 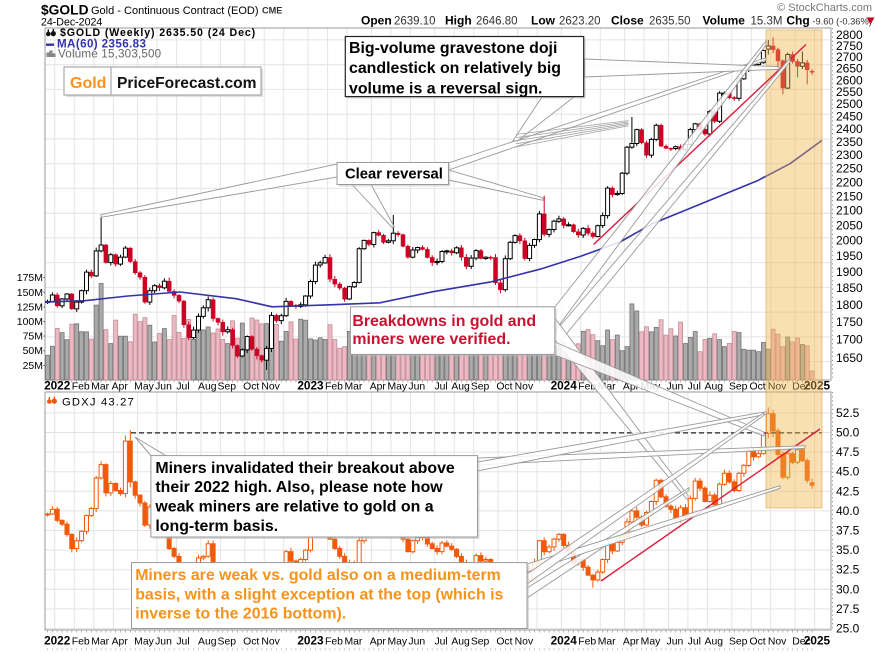 I want to click on svg-text: 24-Dec-2024, so click(x=71, y=23).